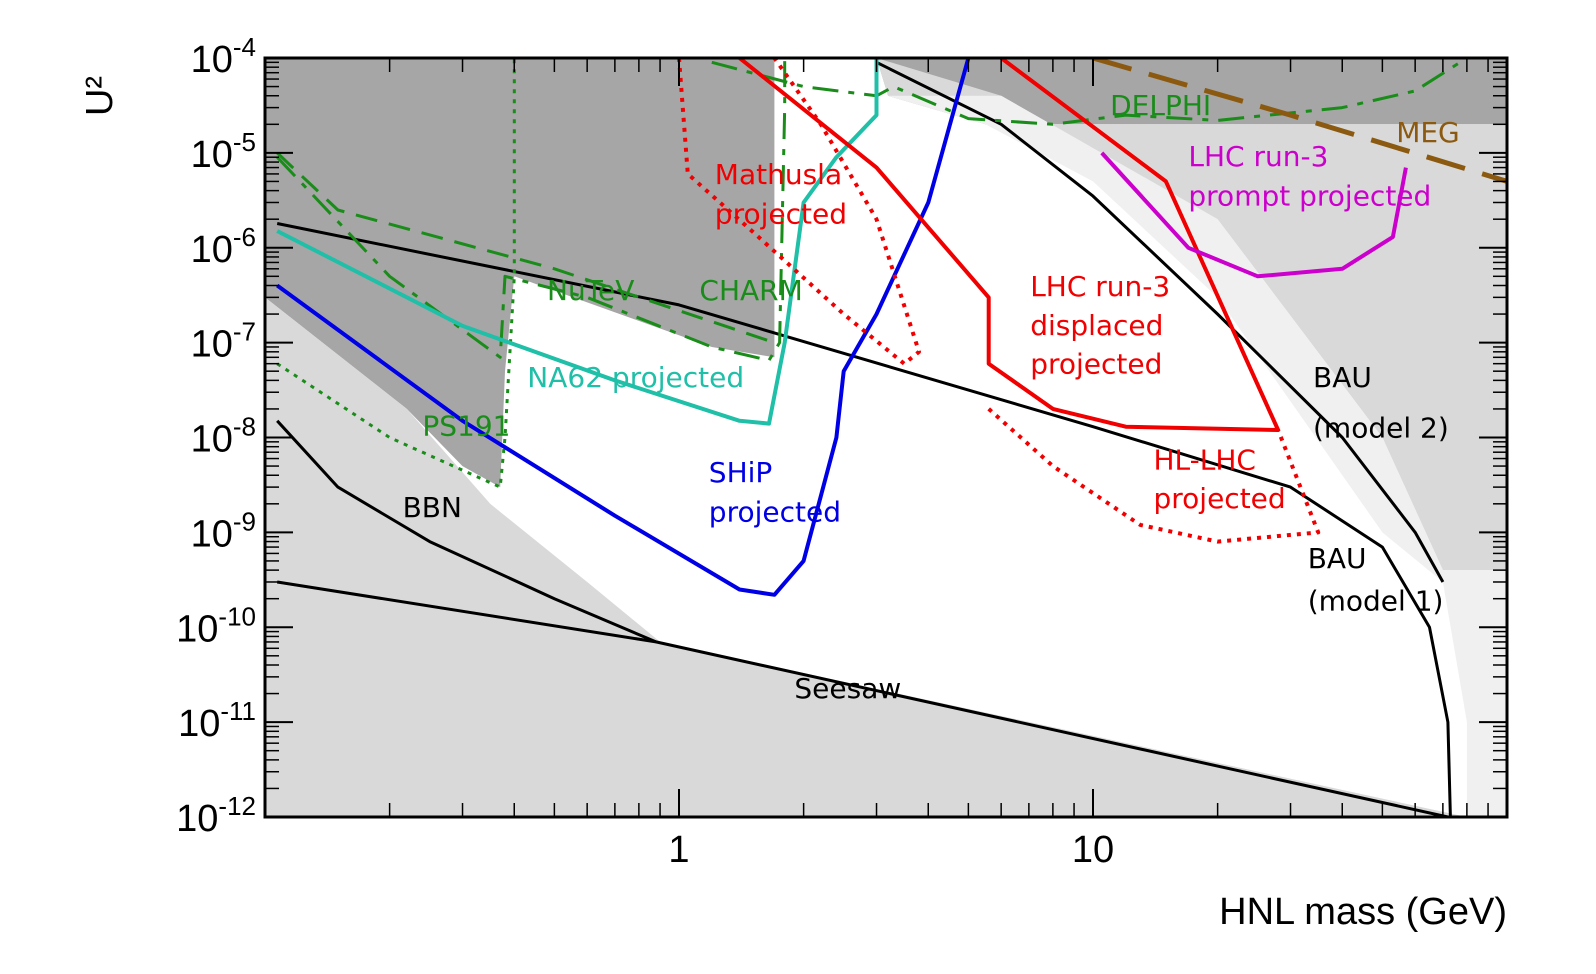  What do you see at coordinates (466, 426) in the screenshot?
I see `annotation-ps191: PS191` at bounding box center [466, 426].